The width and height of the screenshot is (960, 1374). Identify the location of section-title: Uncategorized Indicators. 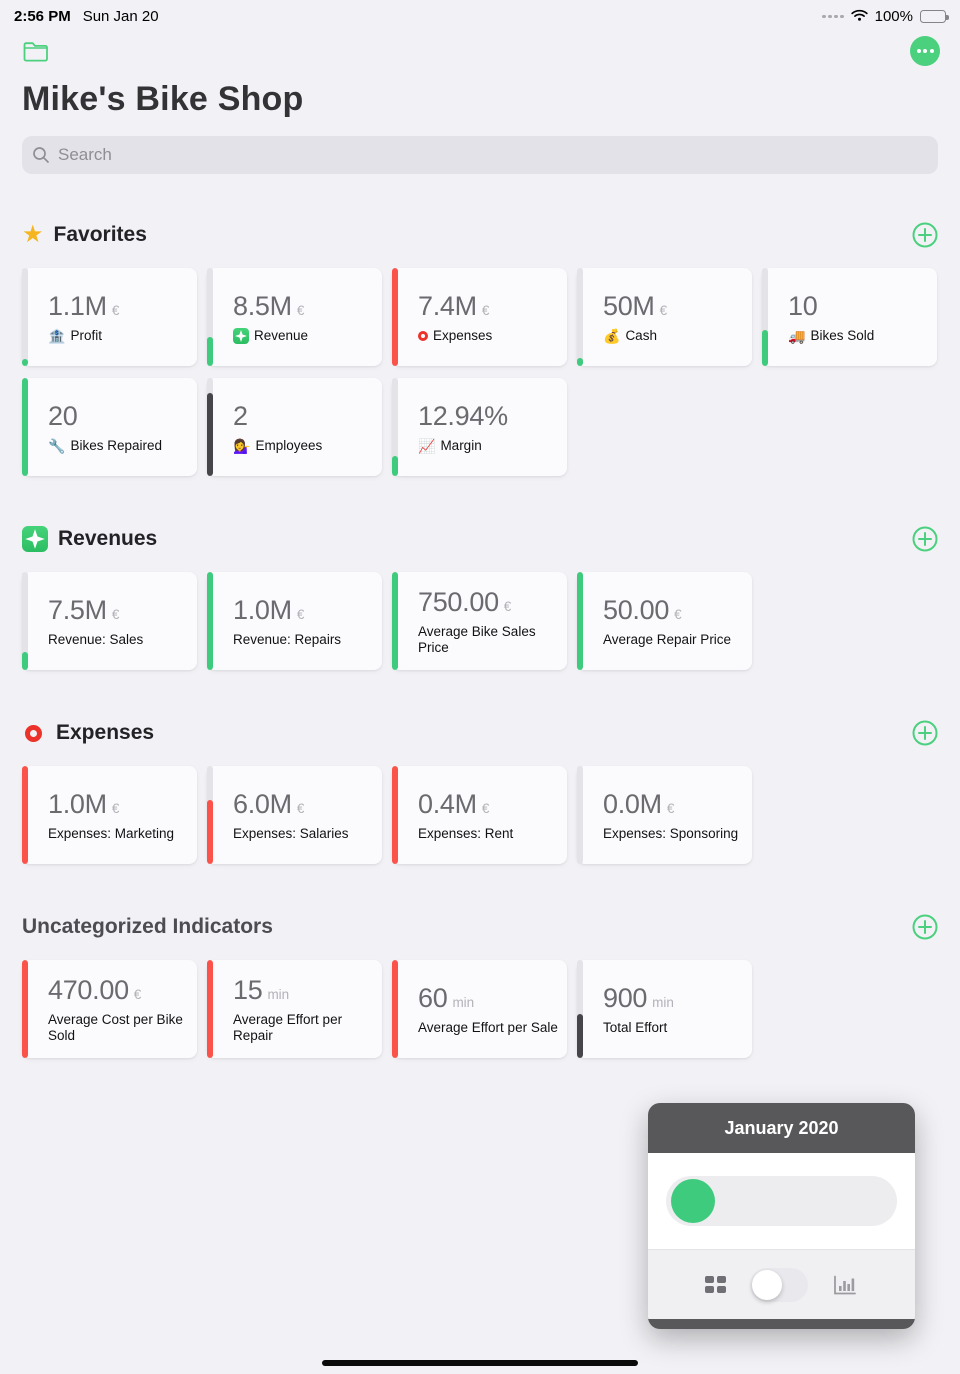
(147, 926).